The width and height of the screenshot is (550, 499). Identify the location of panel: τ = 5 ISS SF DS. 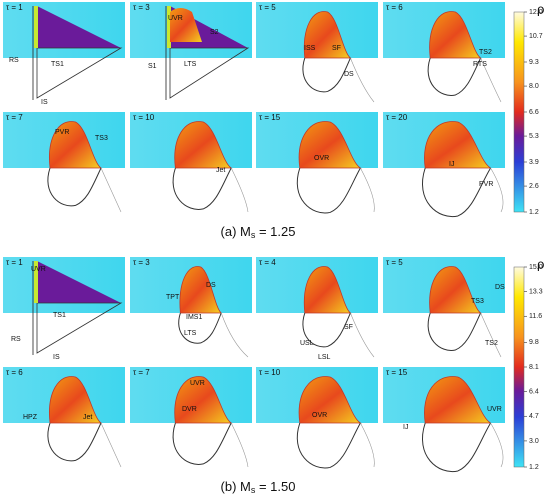
(317, 55).